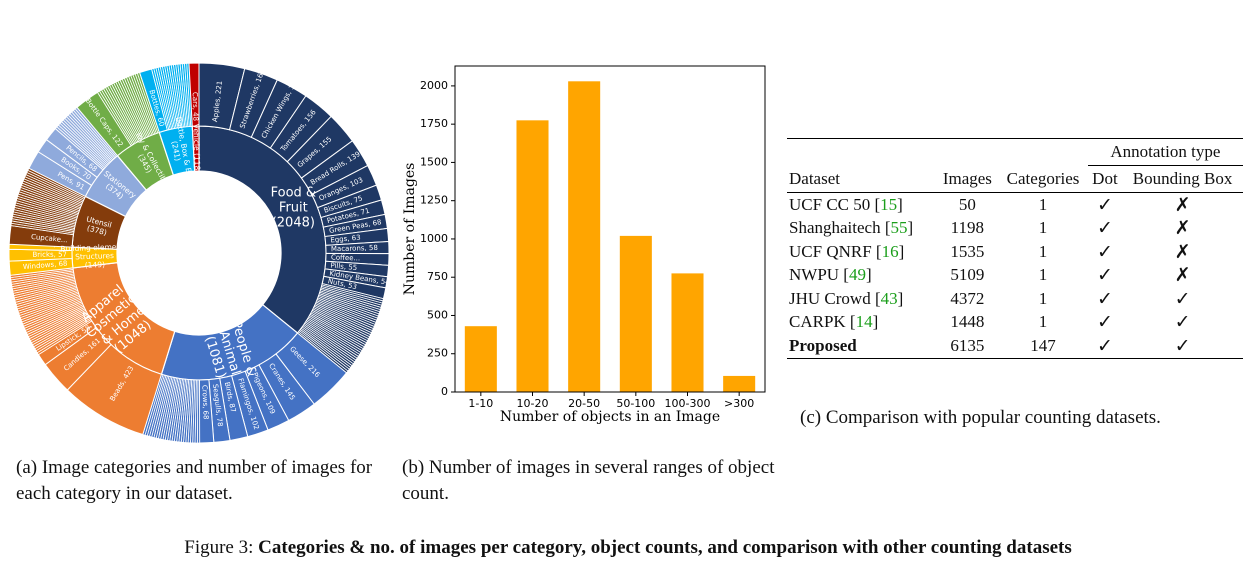 This screenshot has height=580, width=1256. What do you see at coordinates (814, 178) in the screenshot?
I see `col-dataset: Dataset` at bounding box center [814, 178].